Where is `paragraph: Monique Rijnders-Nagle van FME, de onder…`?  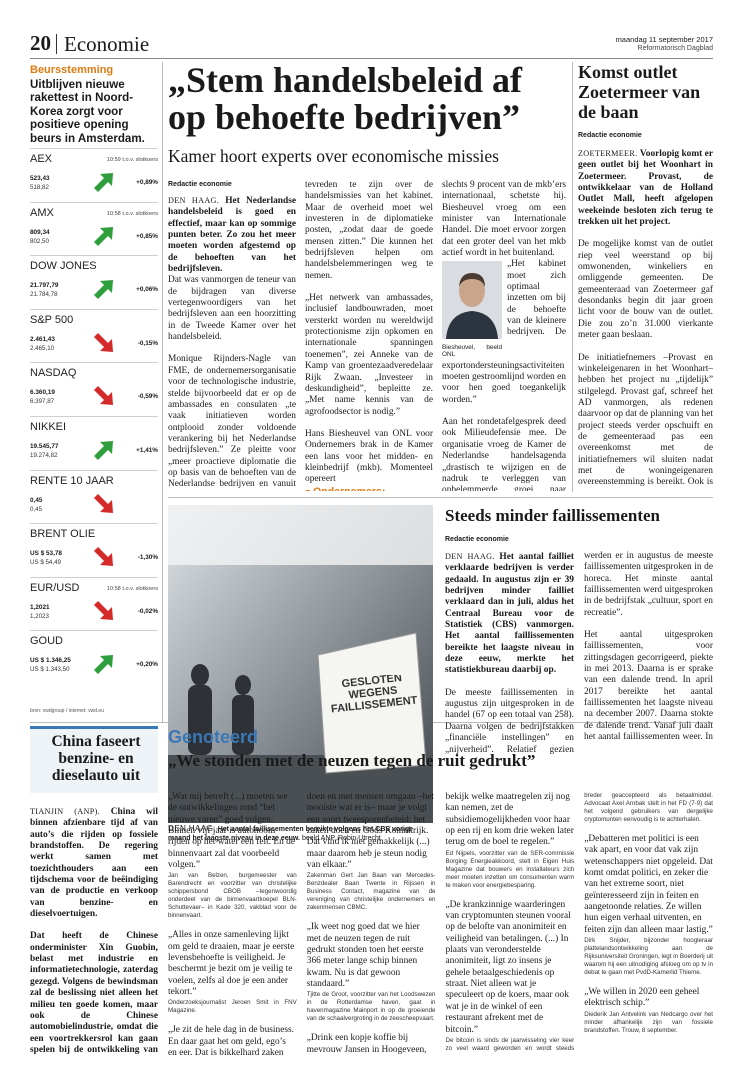
paragraph: Monique Rijnders-Nagle van FME, de onder… is located at coordinates (232, 422).